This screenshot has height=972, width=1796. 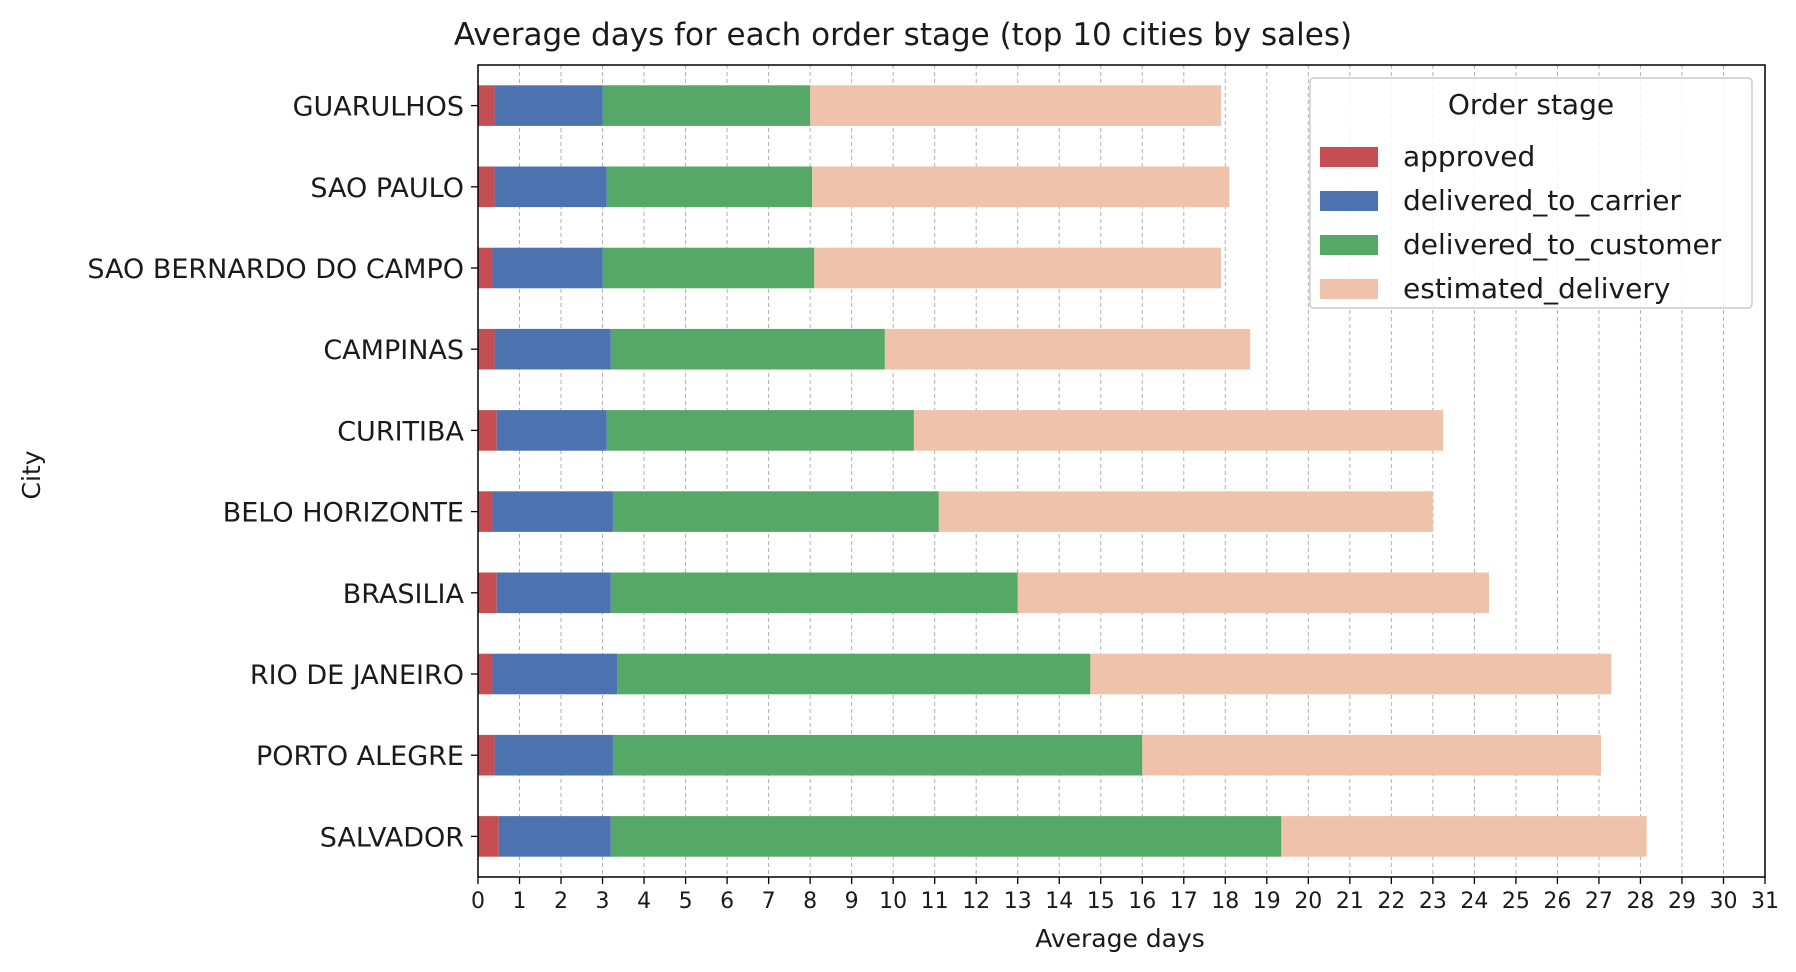 What do you see at coordinates (1765, 901) in the screenshot?
I see `x-tick-label: 31` at bounding box center [1765, 901].